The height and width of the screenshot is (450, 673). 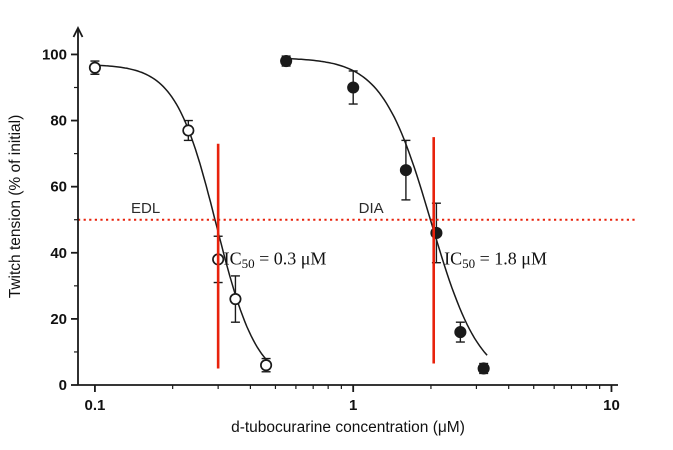 I want to click on y-tick-label: 60, so click(x=58, y=187).